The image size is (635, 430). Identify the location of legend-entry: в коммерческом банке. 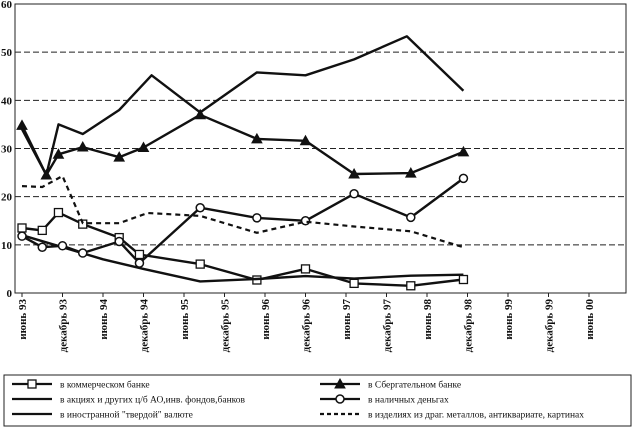
(81, 385).